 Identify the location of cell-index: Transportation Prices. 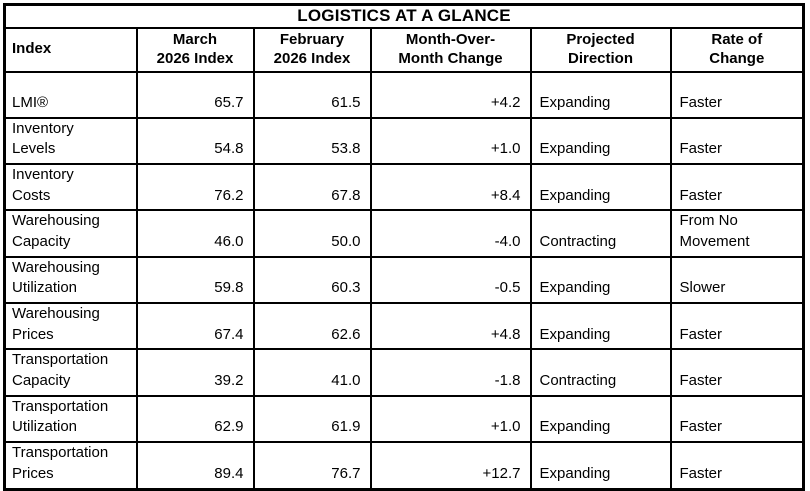
(70, 465).